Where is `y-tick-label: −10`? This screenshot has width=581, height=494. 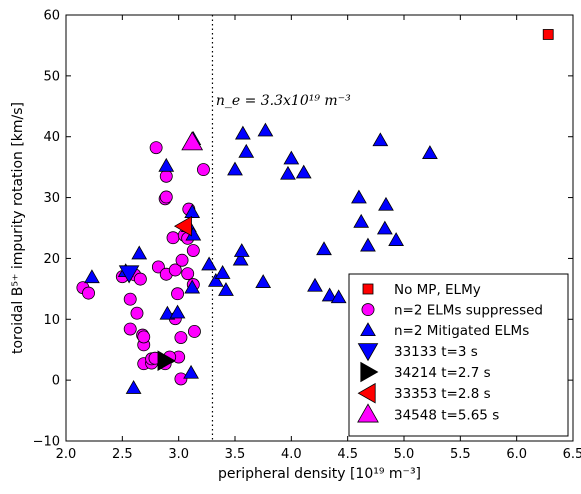
y-tick-label: −10 is located at coordinates (46, 442).